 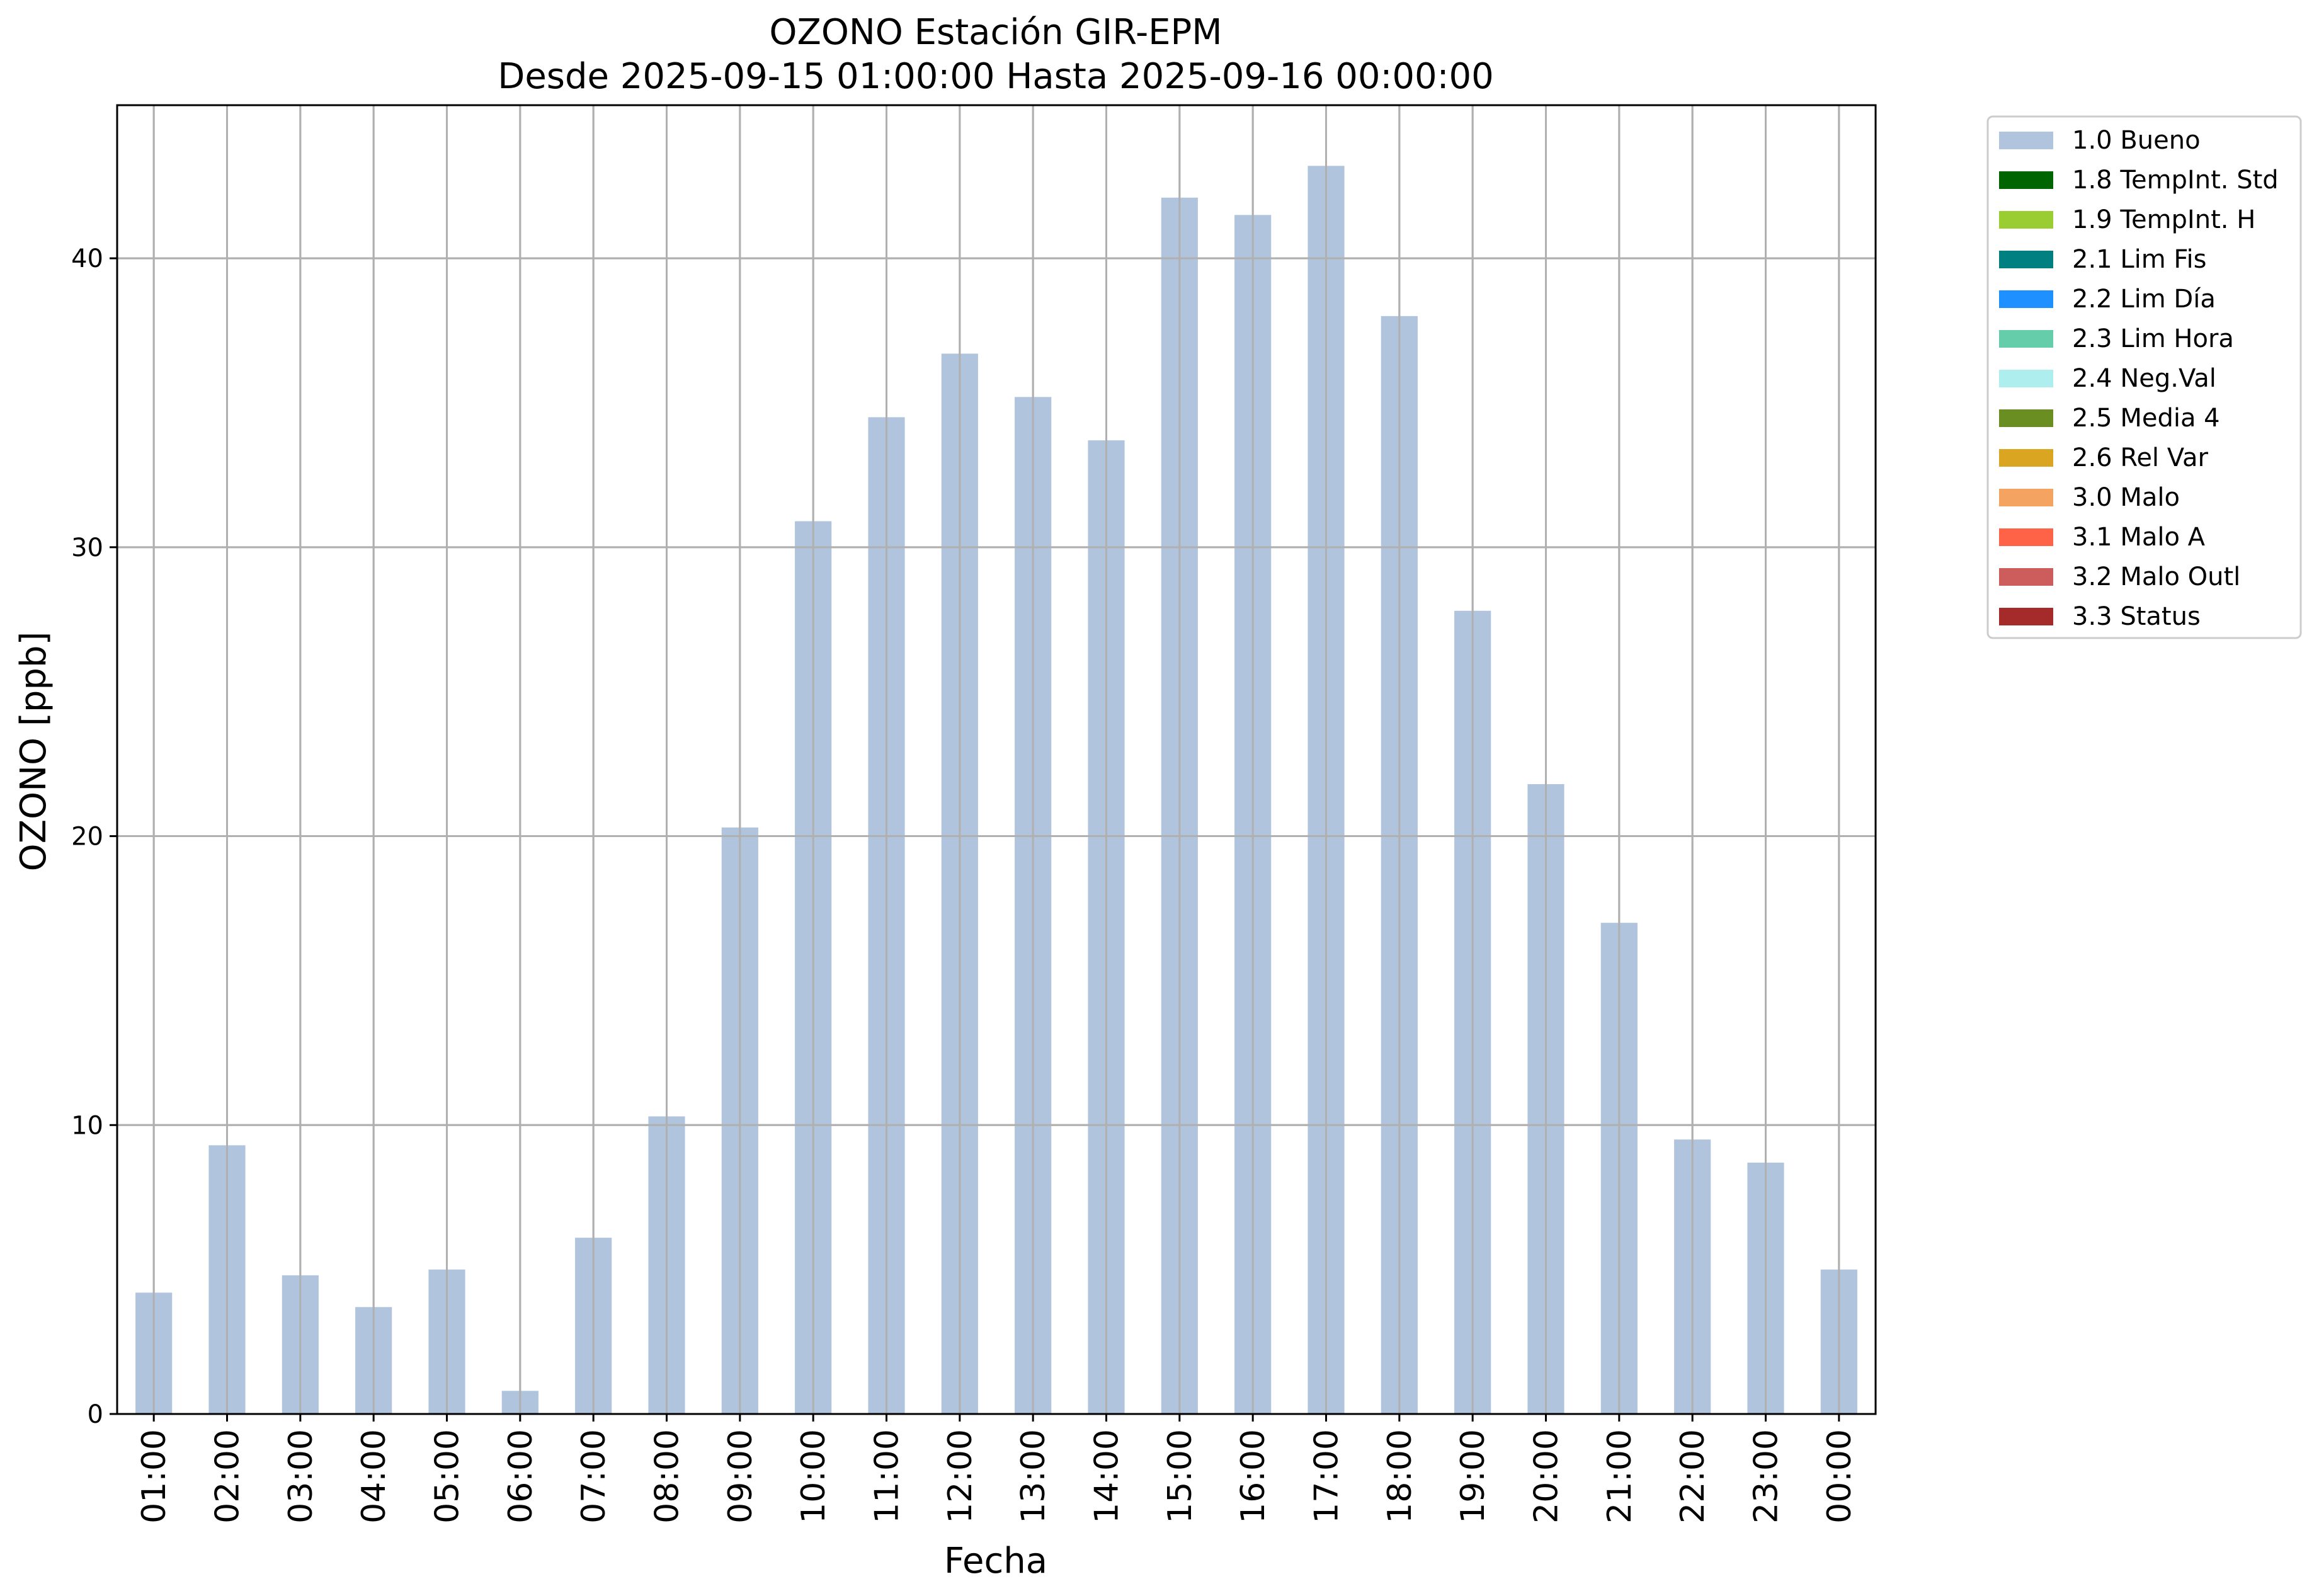 What do you see at coordinates (521, 1476) in the screenshot?
I see `x-tick-label: 06:00` at bounding box center [521, 1476].